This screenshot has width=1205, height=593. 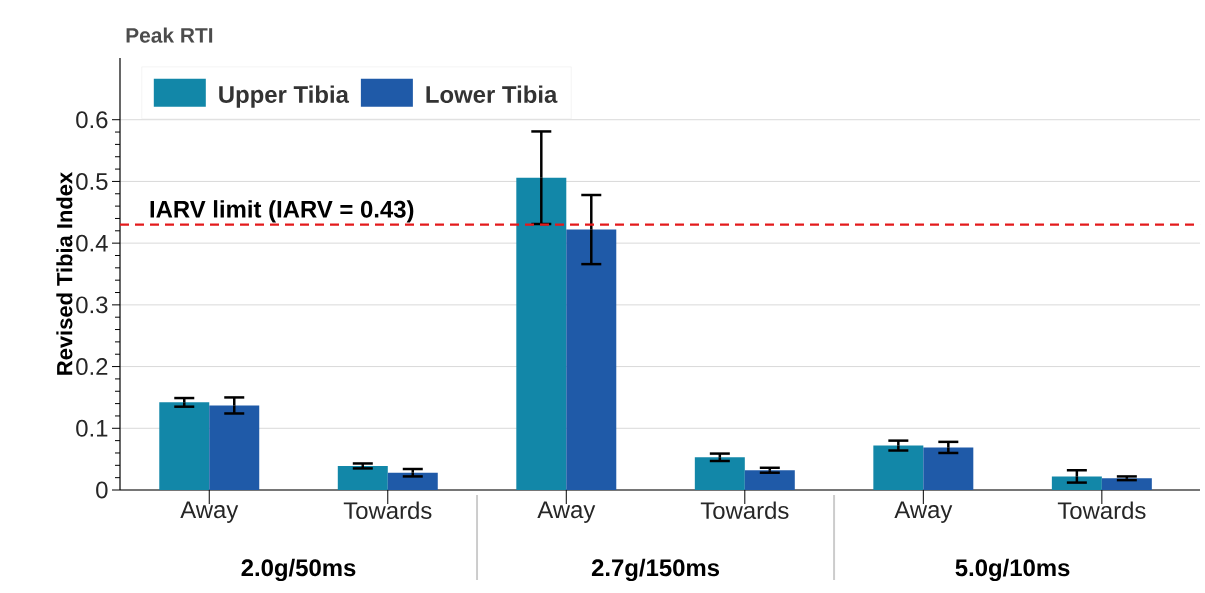 What do you see at coordinates (298, 570) in the screenshot?
I see `text: 2.0g/50ms` at bounding box center [298, 570].